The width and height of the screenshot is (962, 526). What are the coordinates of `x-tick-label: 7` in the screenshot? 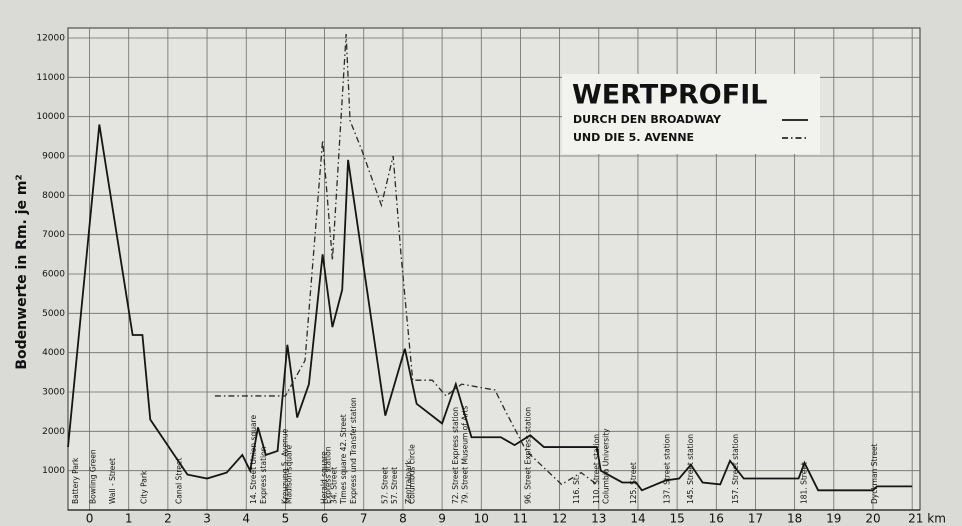 It's located at (364, 519).